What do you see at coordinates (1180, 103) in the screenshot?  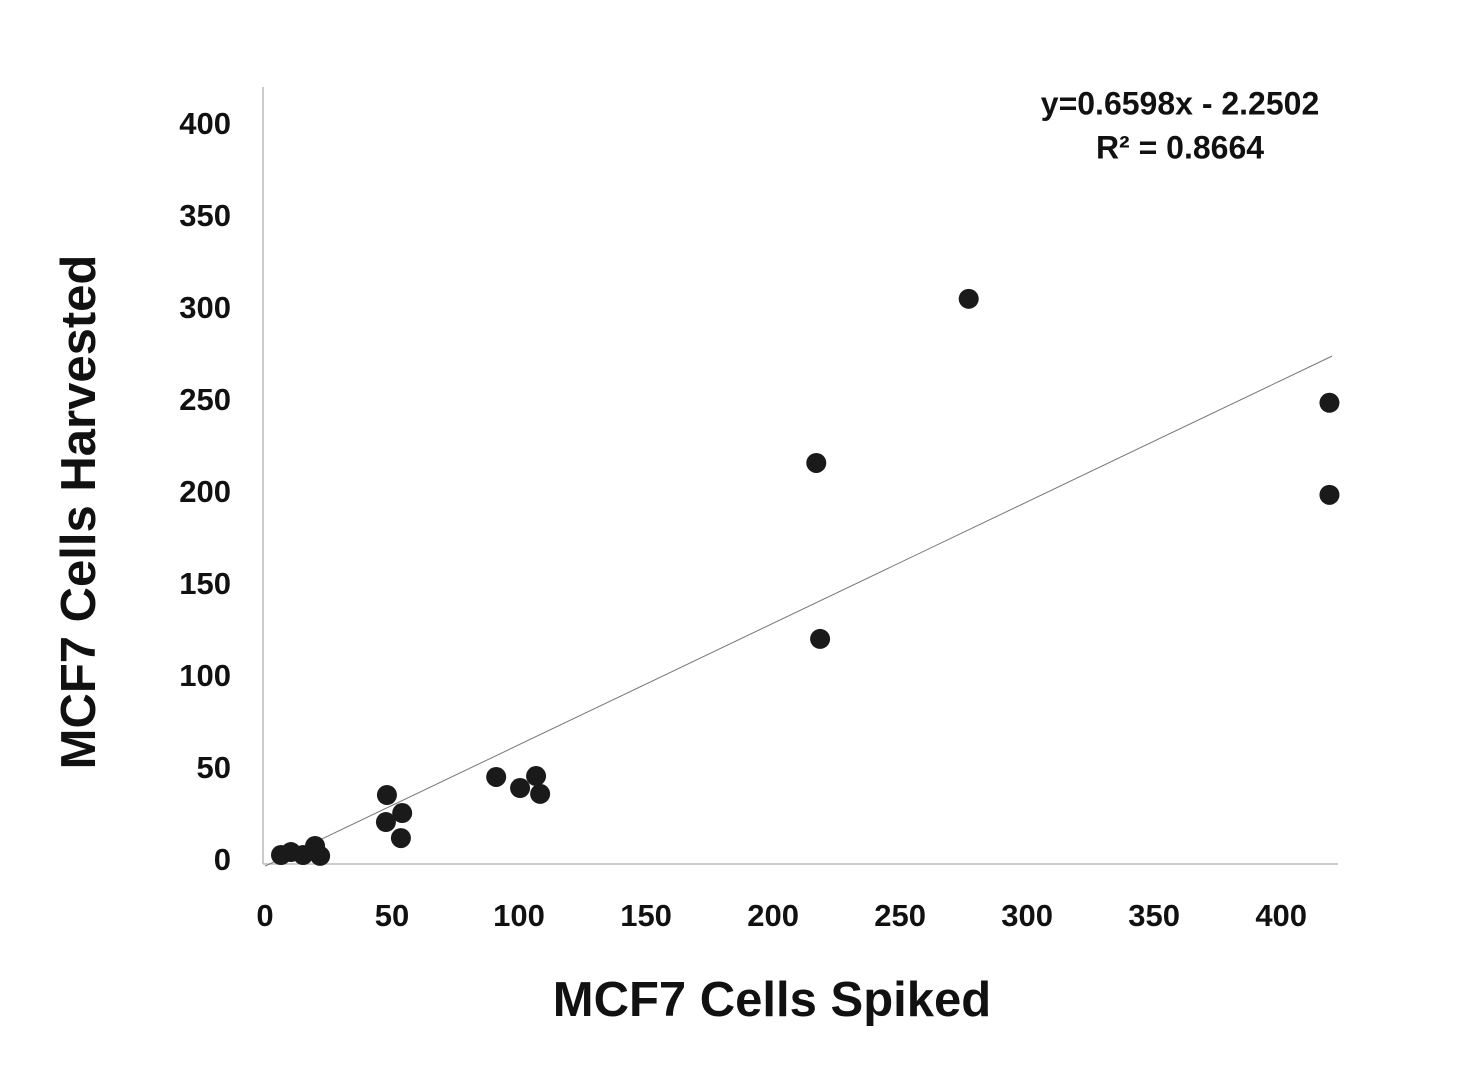 I see `equation: y=0.6598x - 2.2502` at bounding box center [1180, 103].